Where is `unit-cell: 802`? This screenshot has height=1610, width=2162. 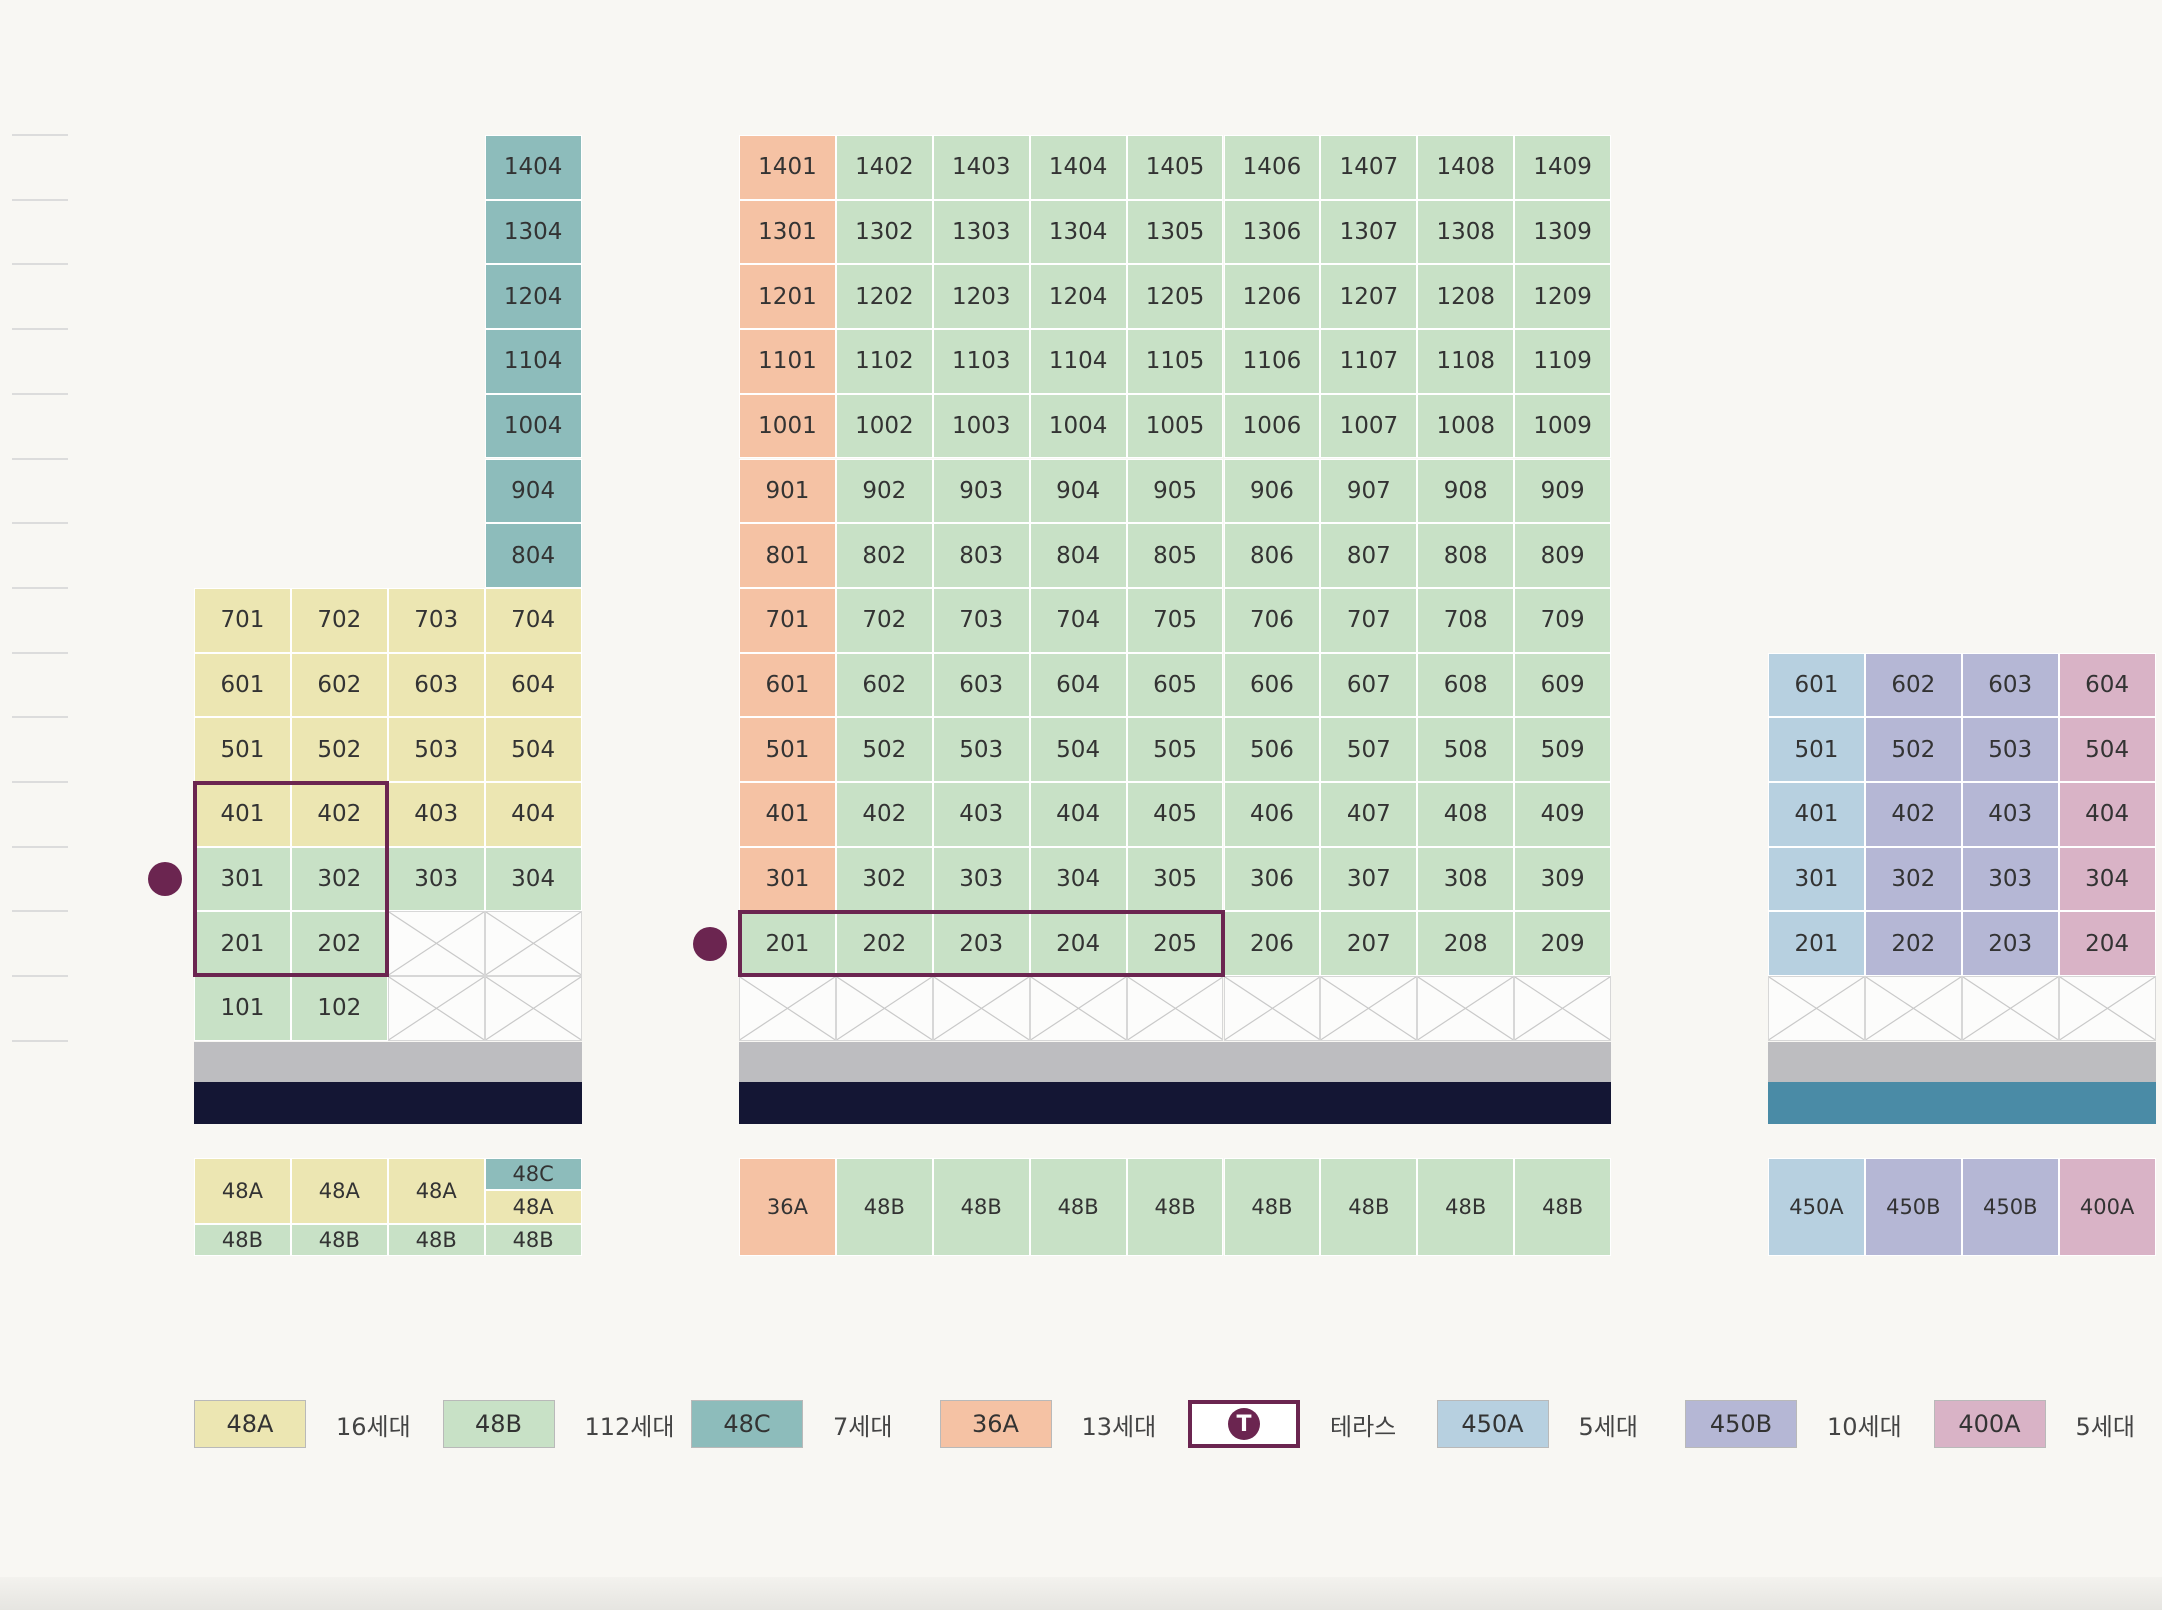 unit-cell: 802 is located at coordinates (884, 555).